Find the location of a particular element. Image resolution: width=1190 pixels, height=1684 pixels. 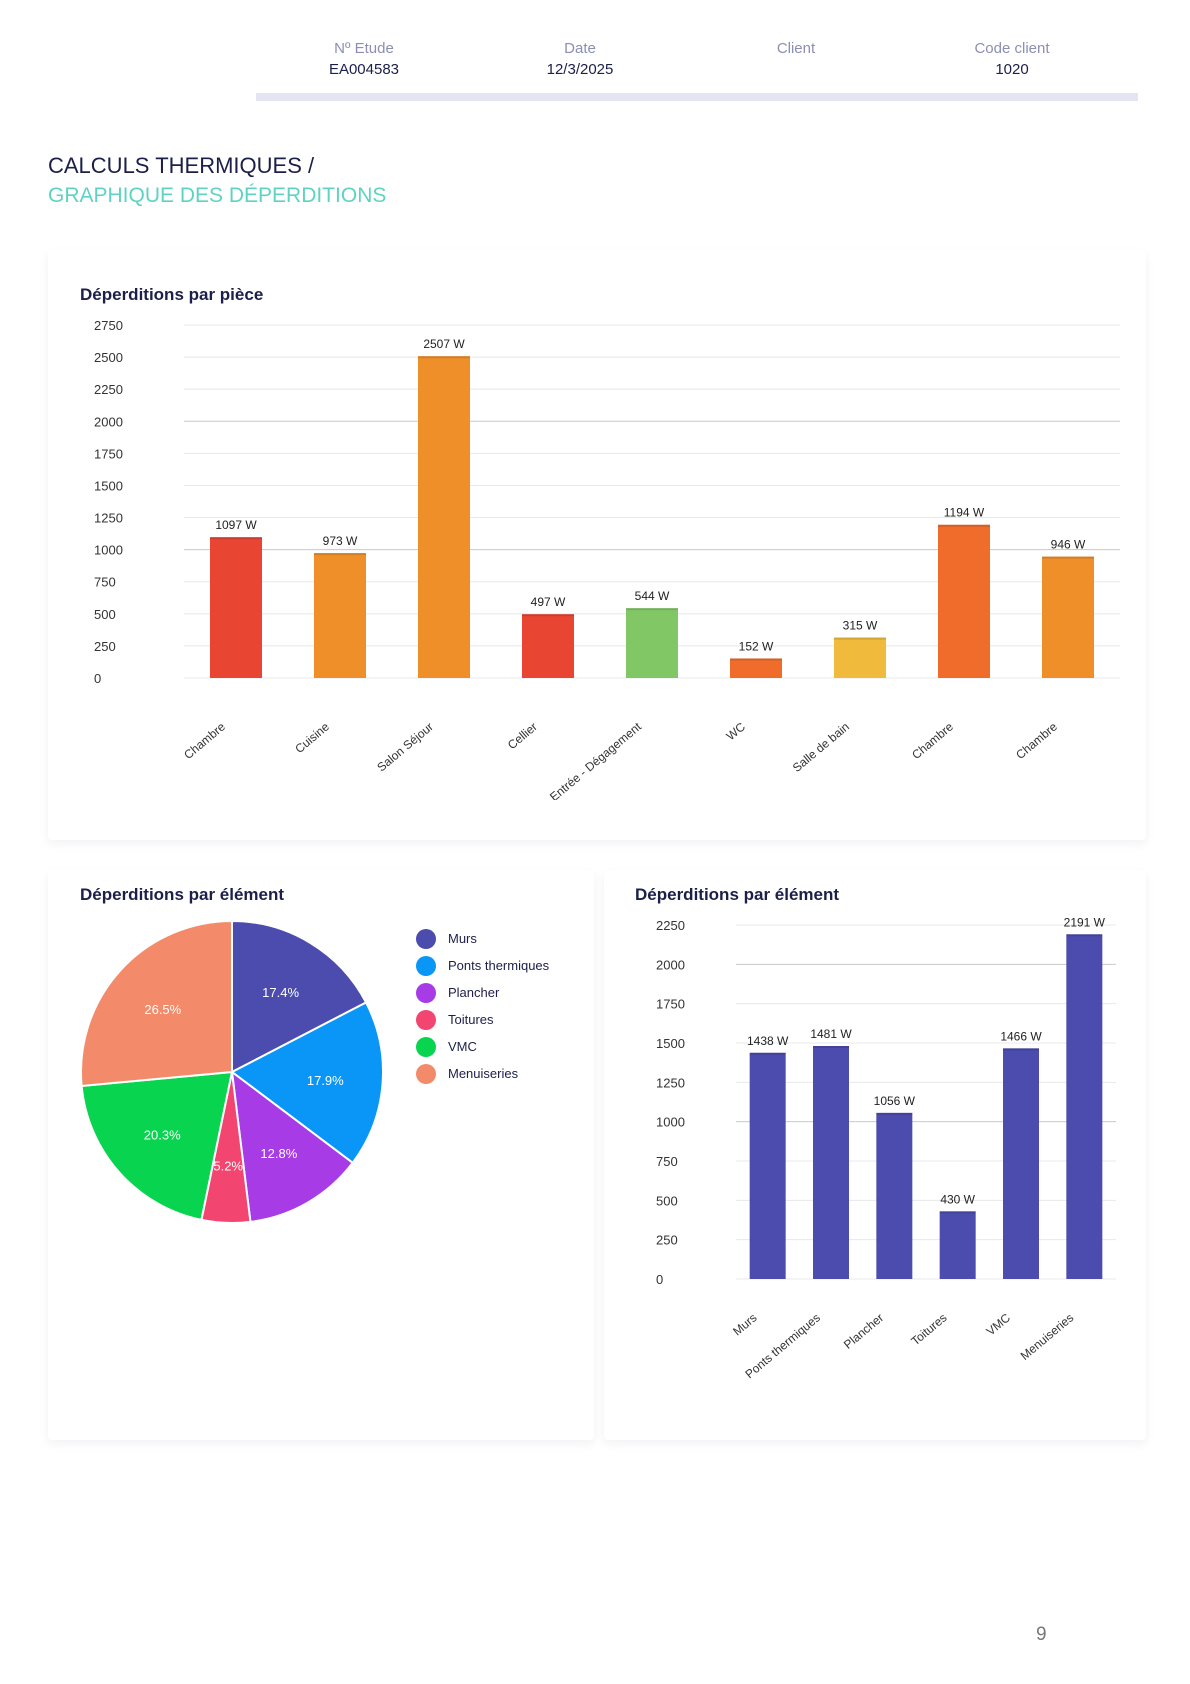

x-tick-label: Salle de bain is located at coordinates (821, 747).